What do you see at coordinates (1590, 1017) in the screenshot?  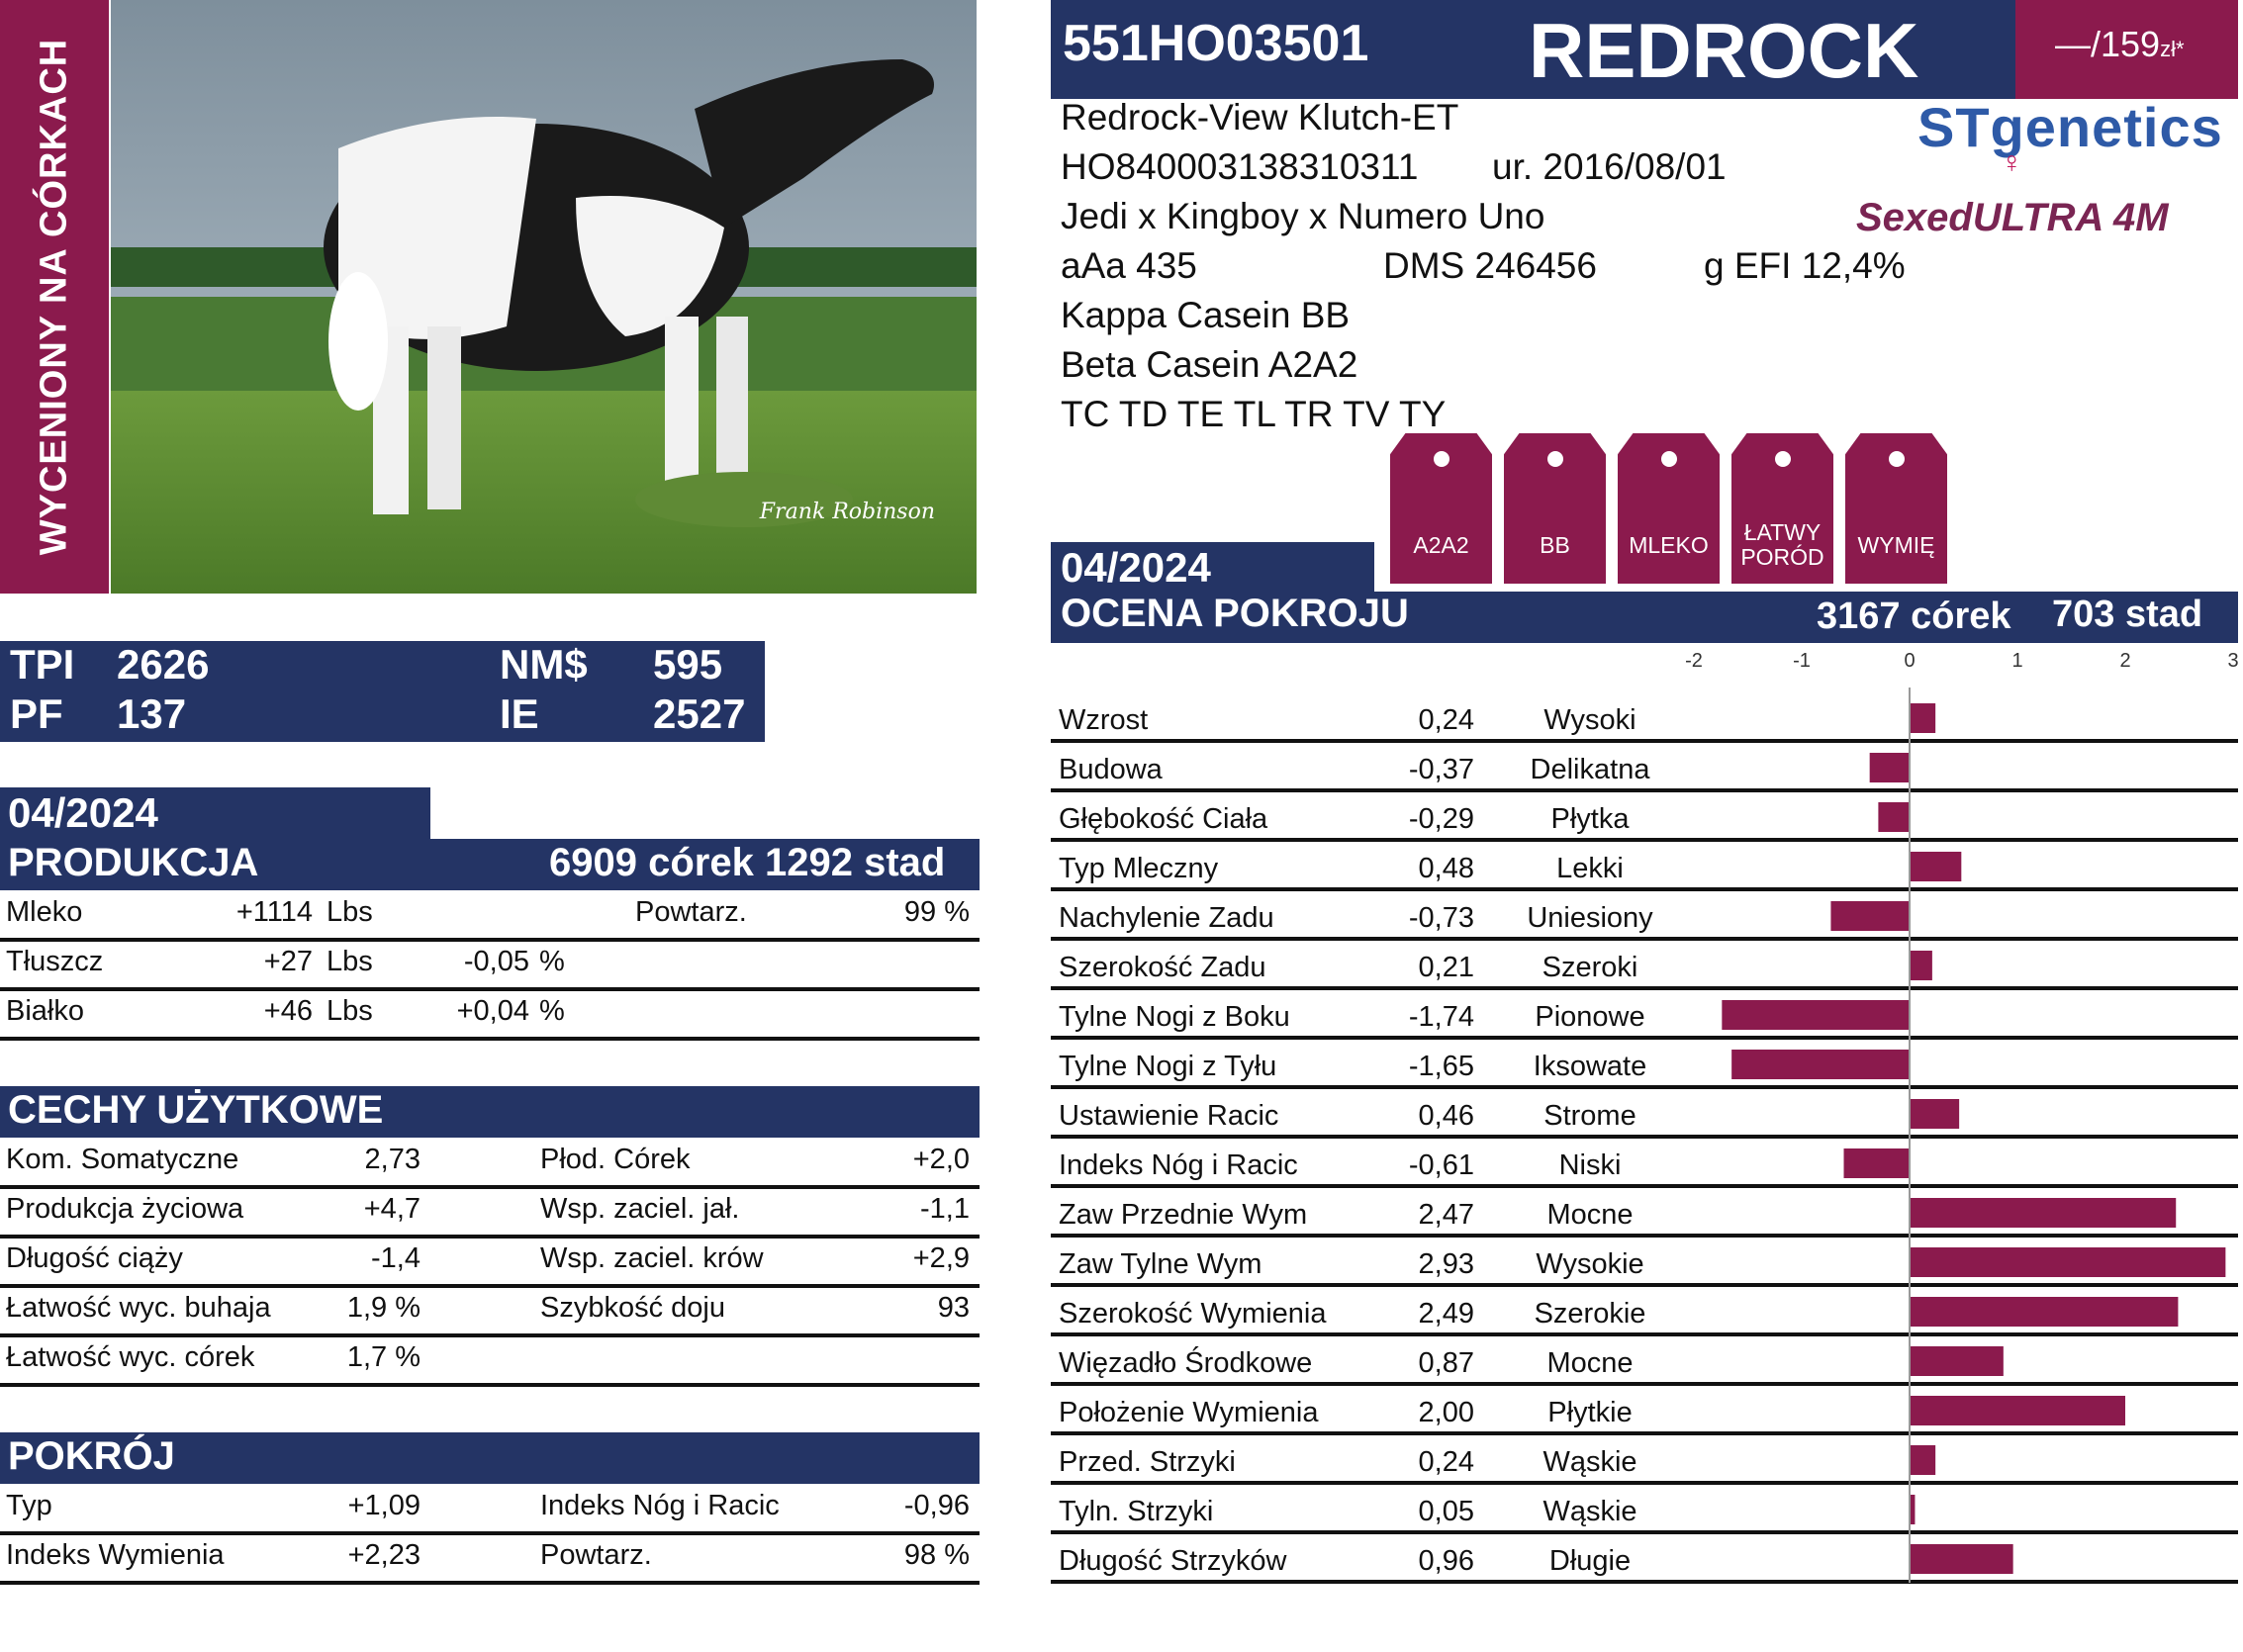 I see `trait-description: Pionowe` at bounding box center [1590, 1017].